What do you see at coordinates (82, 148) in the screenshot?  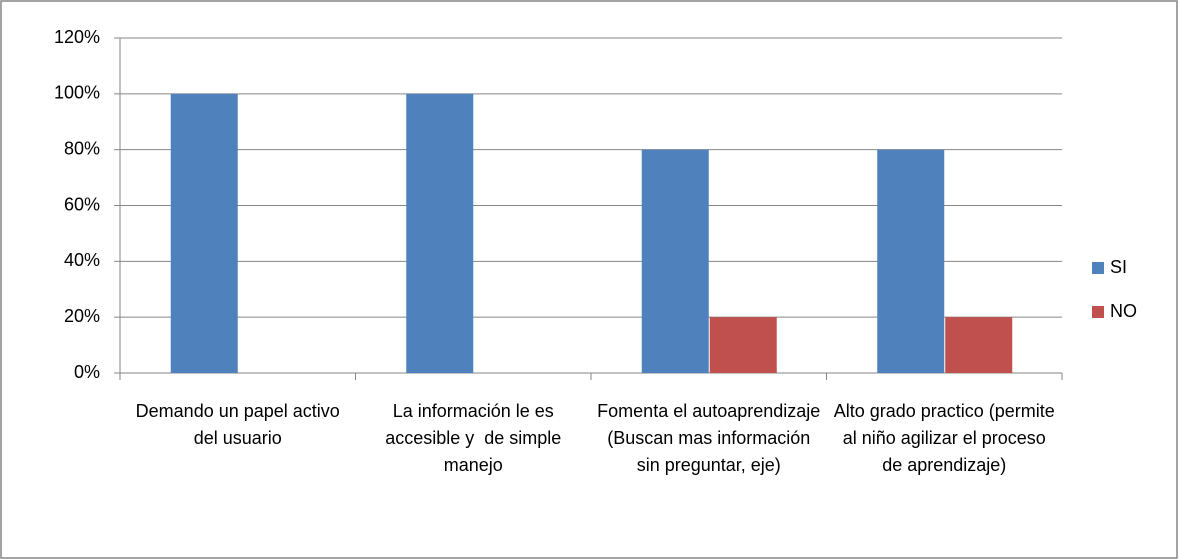 I see `y-tick-label: 80%` at bounding box center [82, 148].